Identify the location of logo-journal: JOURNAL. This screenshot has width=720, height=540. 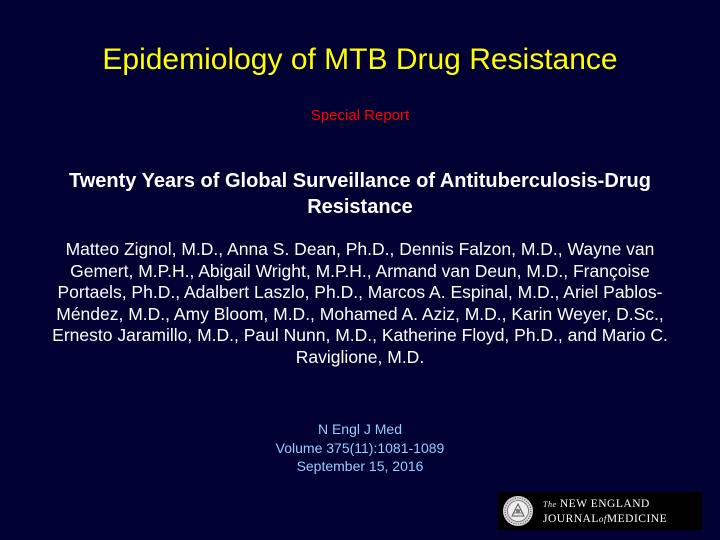
(571, 518).